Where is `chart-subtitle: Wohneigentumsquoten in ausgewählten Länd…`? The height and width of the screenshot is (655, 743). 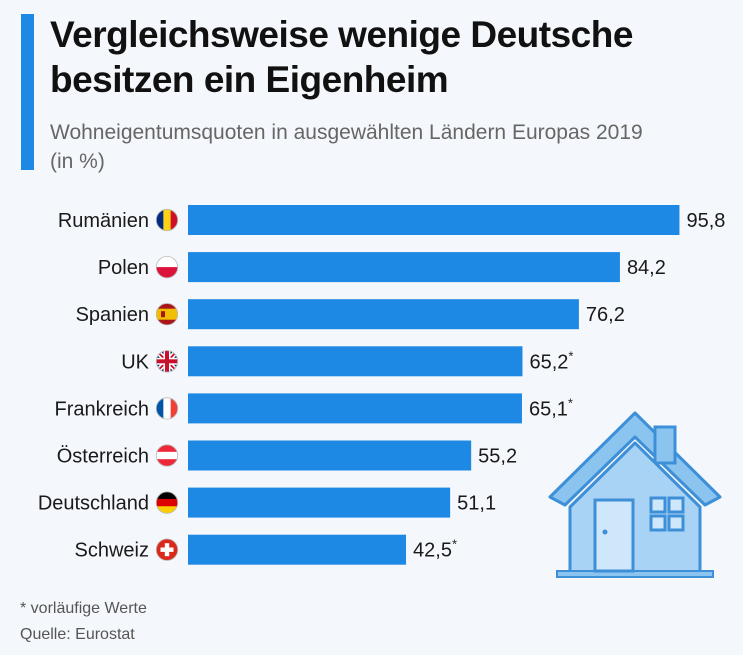
chart-subtitle: Wohneigentumsquoten in ausgewählten Länd… is located at coordinates (346, 147).